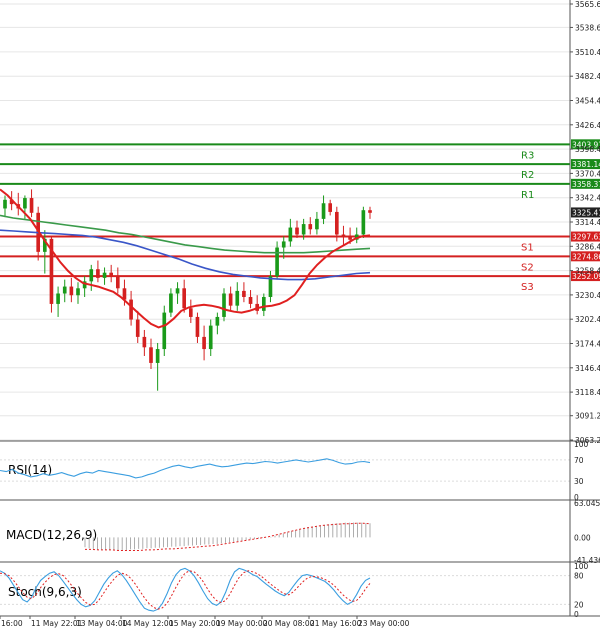 The width and height of the screenshot is (600, 632). I want to click on level-name-s1: S1, so click(527, 248).